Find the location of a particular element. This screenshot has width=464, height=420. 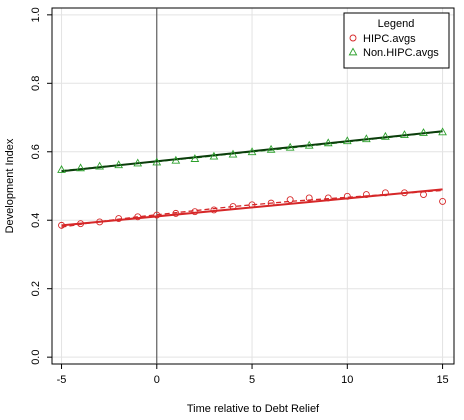

y-axis-title: Development Index is located at coordinates (10, 185).